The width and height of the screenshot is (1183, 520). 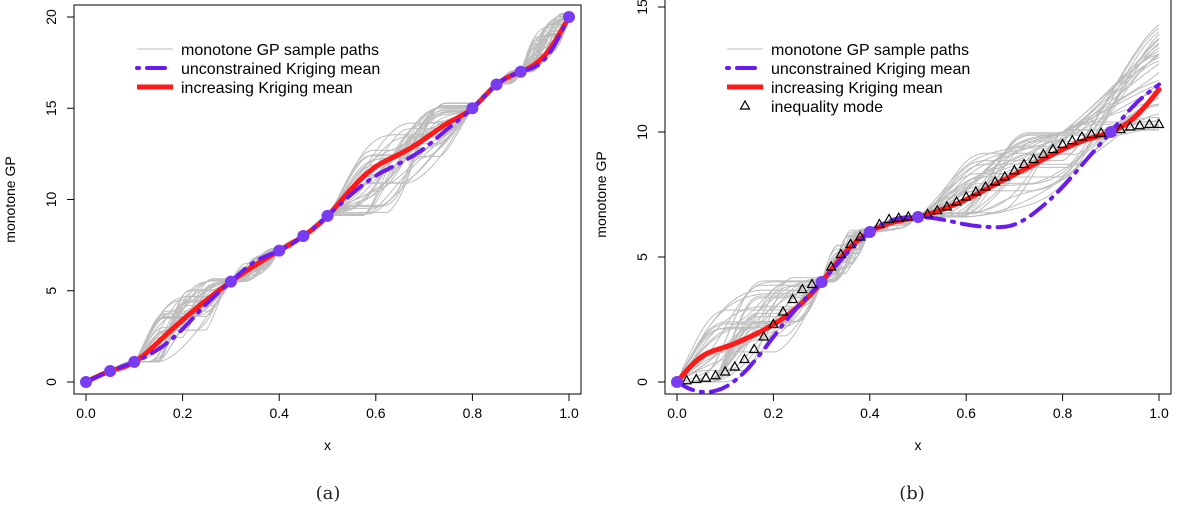 What do you see at coordinates (328, 493) in the screenshot?
I see `caption-a: (a)` at bounding box center [328, 493].